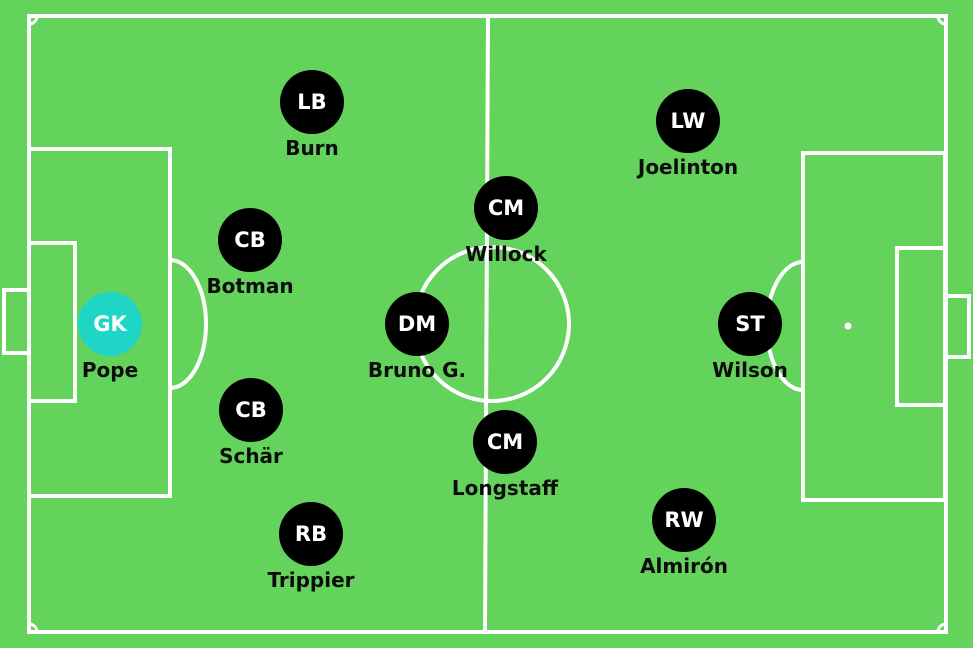  What do you see at coordinates (188, 324) in the screenshot?
I see `left-penalty-arc` at bounding box center [188, 324].